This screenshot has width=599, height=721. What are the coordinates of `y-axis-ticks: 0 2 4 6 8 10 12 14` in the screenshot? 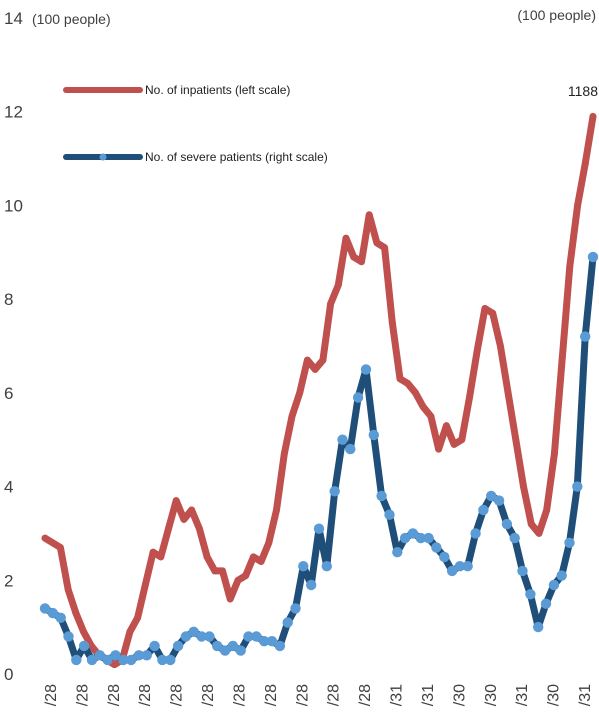 It's located at (13, 346).